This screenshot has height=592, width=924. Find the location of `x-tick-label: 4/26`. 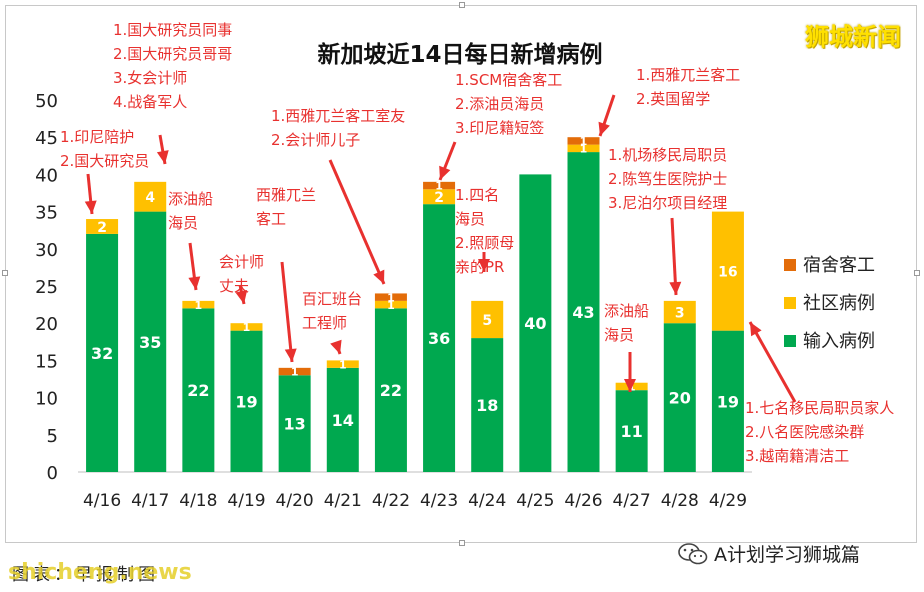

x-tick-label: 4/26 is located at coordinates (583, 501).